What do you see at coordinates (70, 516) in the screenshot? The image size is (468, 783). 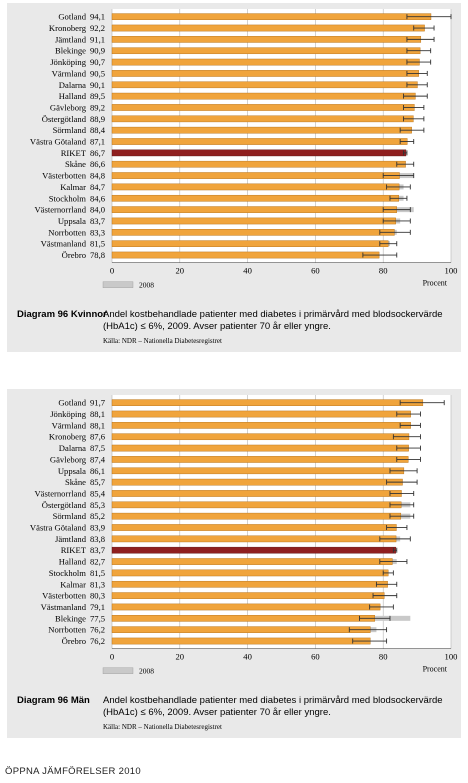 I see `category-label: Sörmland` at bounding box center [70, 516].